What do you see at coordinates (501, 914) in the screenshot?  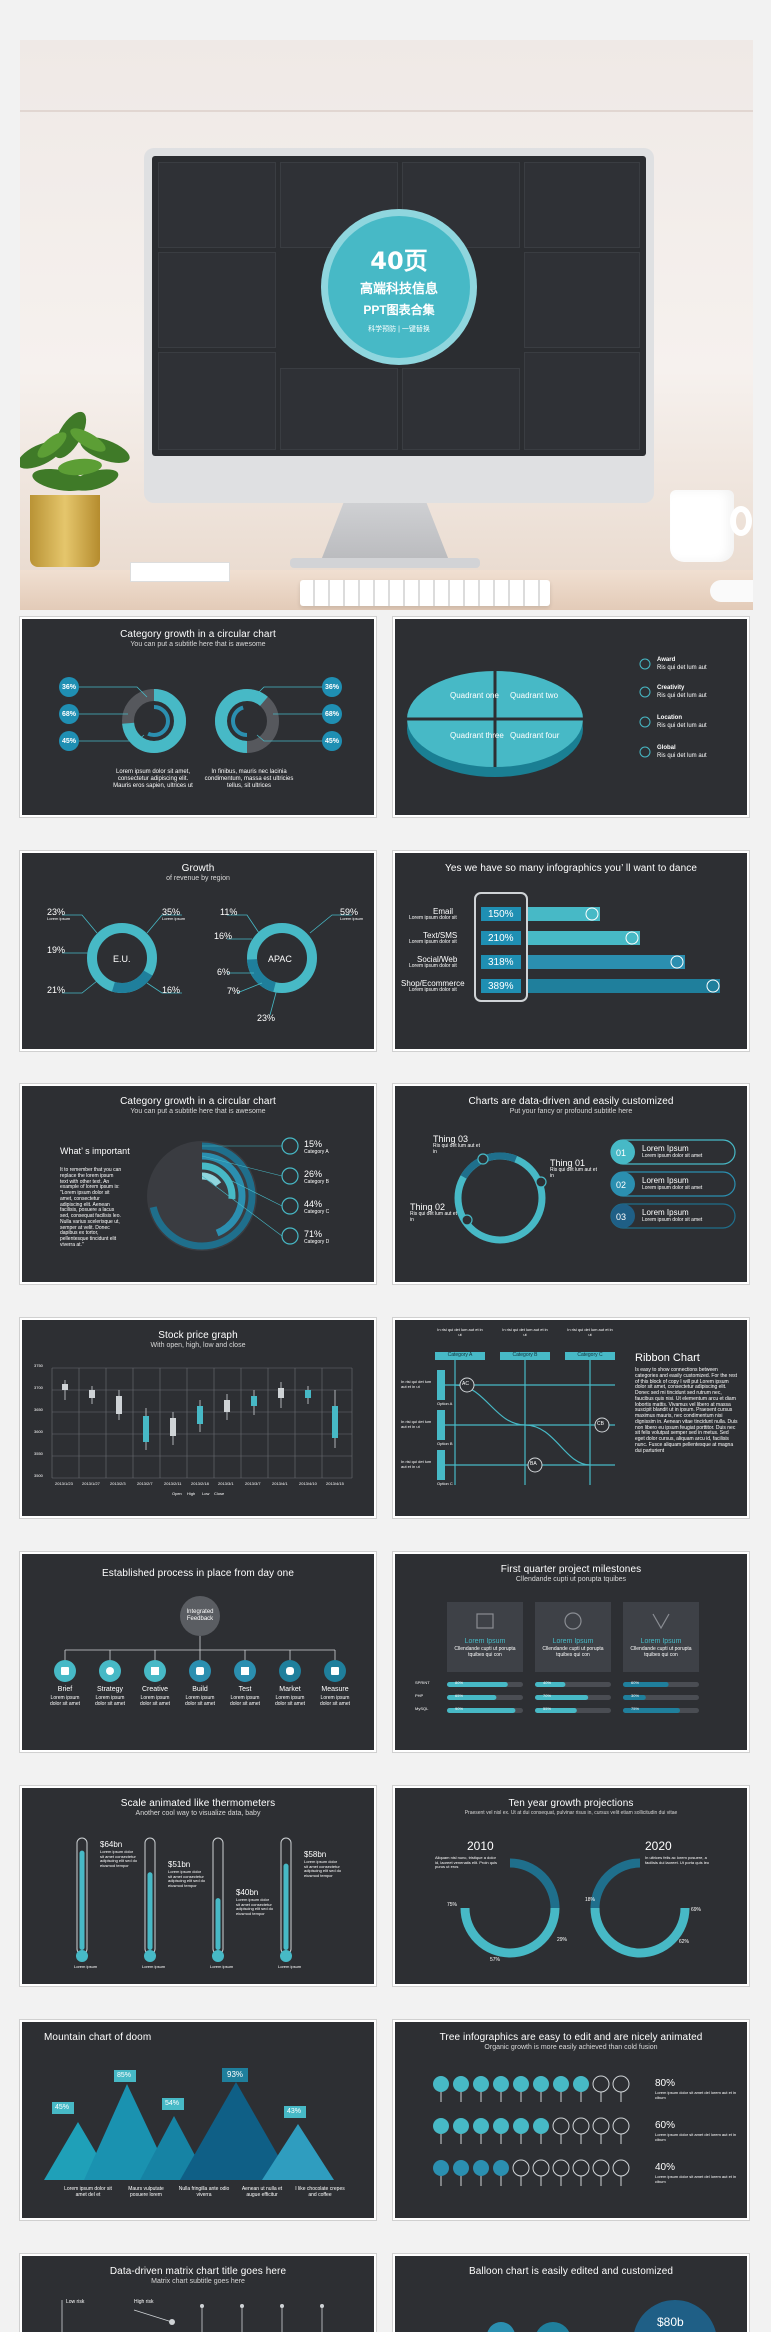 I see `row-value: 150%` at bounding box center [501, 914].